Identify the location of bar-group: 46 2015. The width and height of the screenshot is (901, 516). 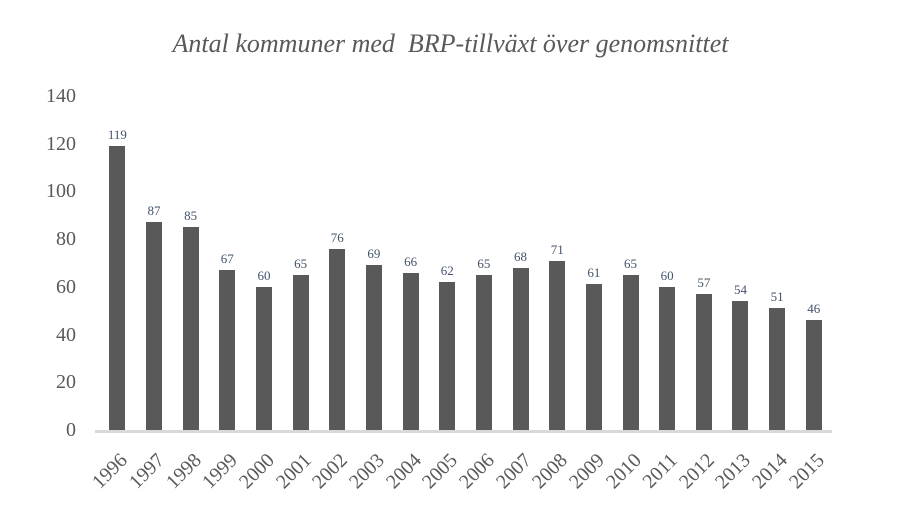
(808, 294).